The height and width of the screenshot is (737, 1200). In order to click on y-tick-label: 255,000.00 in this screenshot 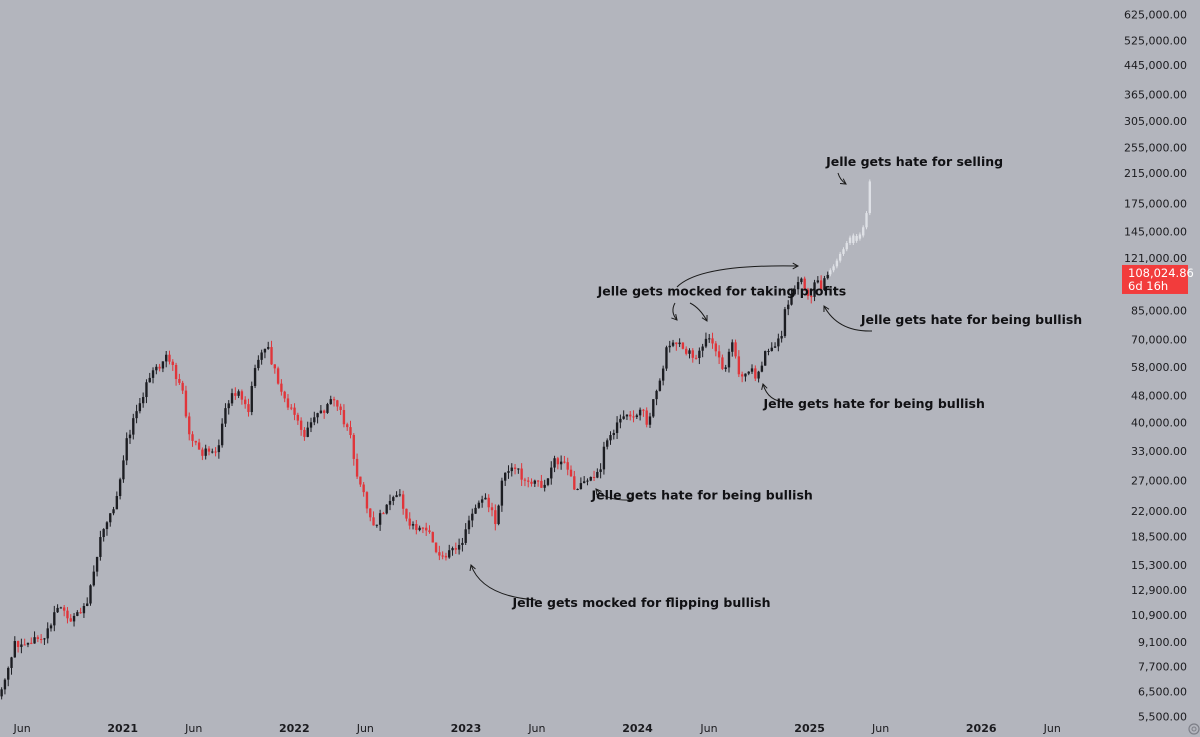, I will do `click(1155, 148)`.